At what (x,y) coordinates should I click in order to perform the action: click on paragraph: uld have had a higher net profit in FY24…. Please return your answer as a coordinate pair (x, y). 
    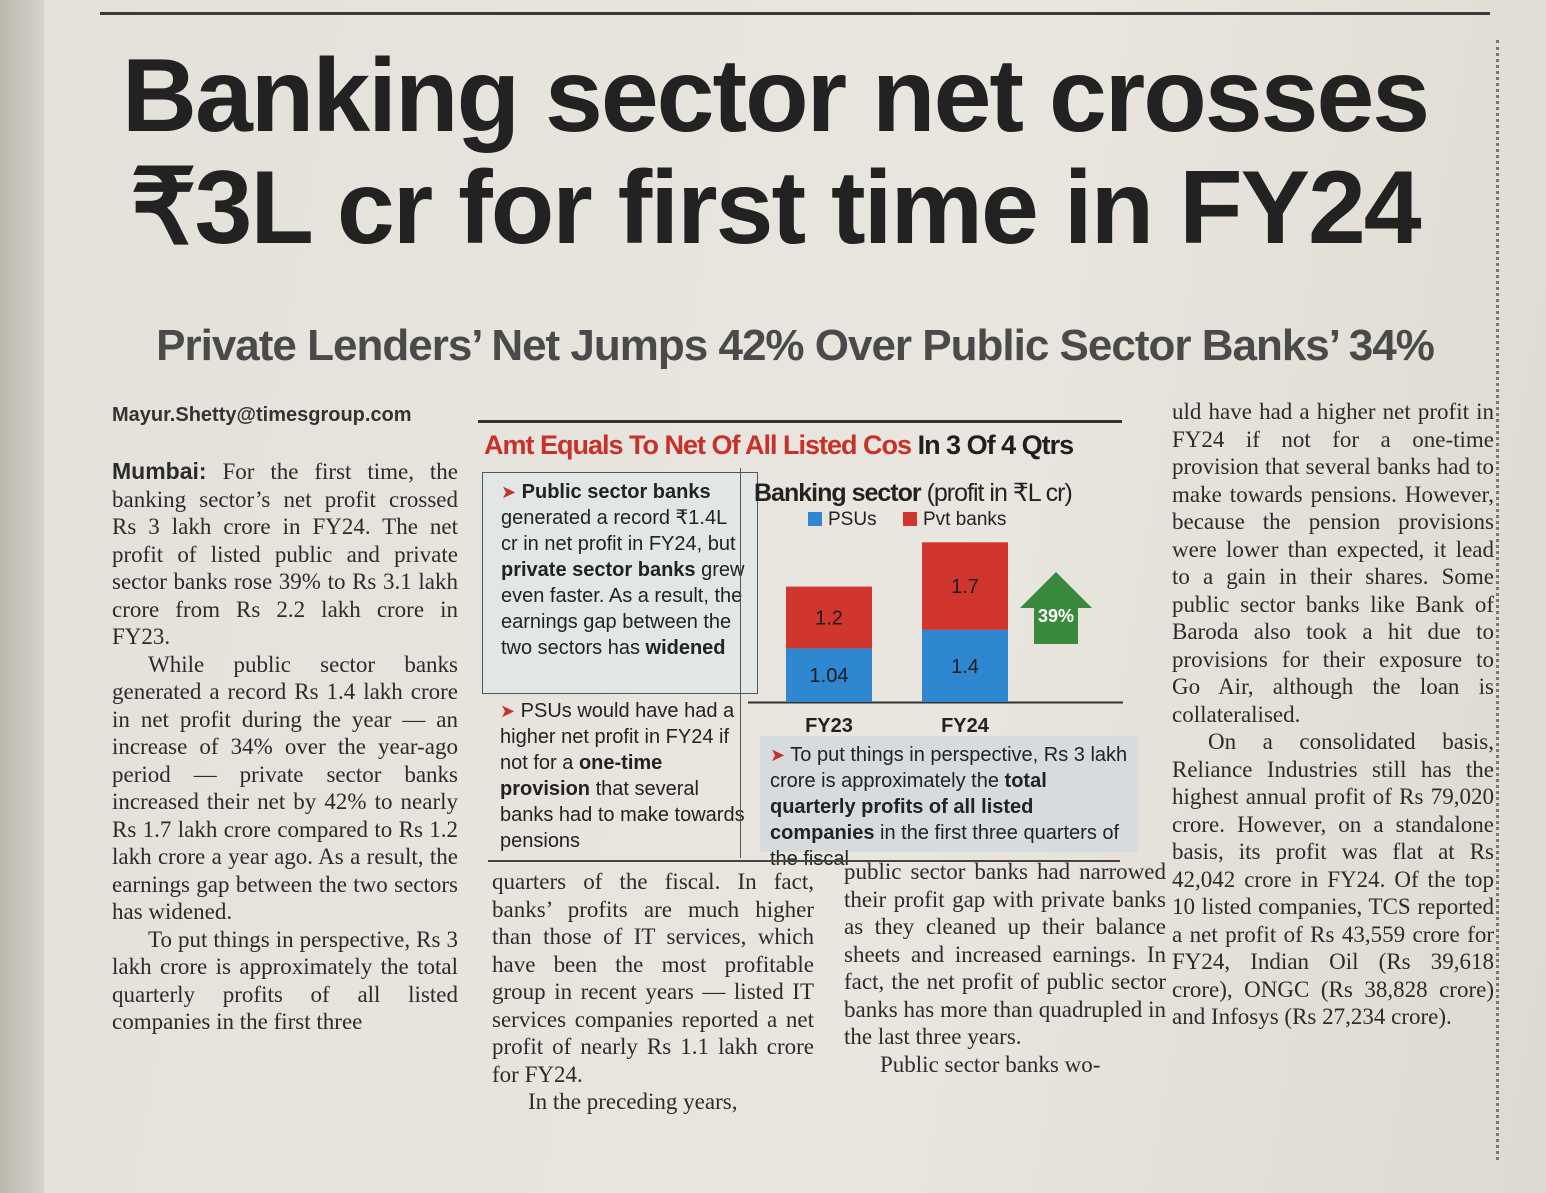
    Looking at the image, I should click on (1333, 563).